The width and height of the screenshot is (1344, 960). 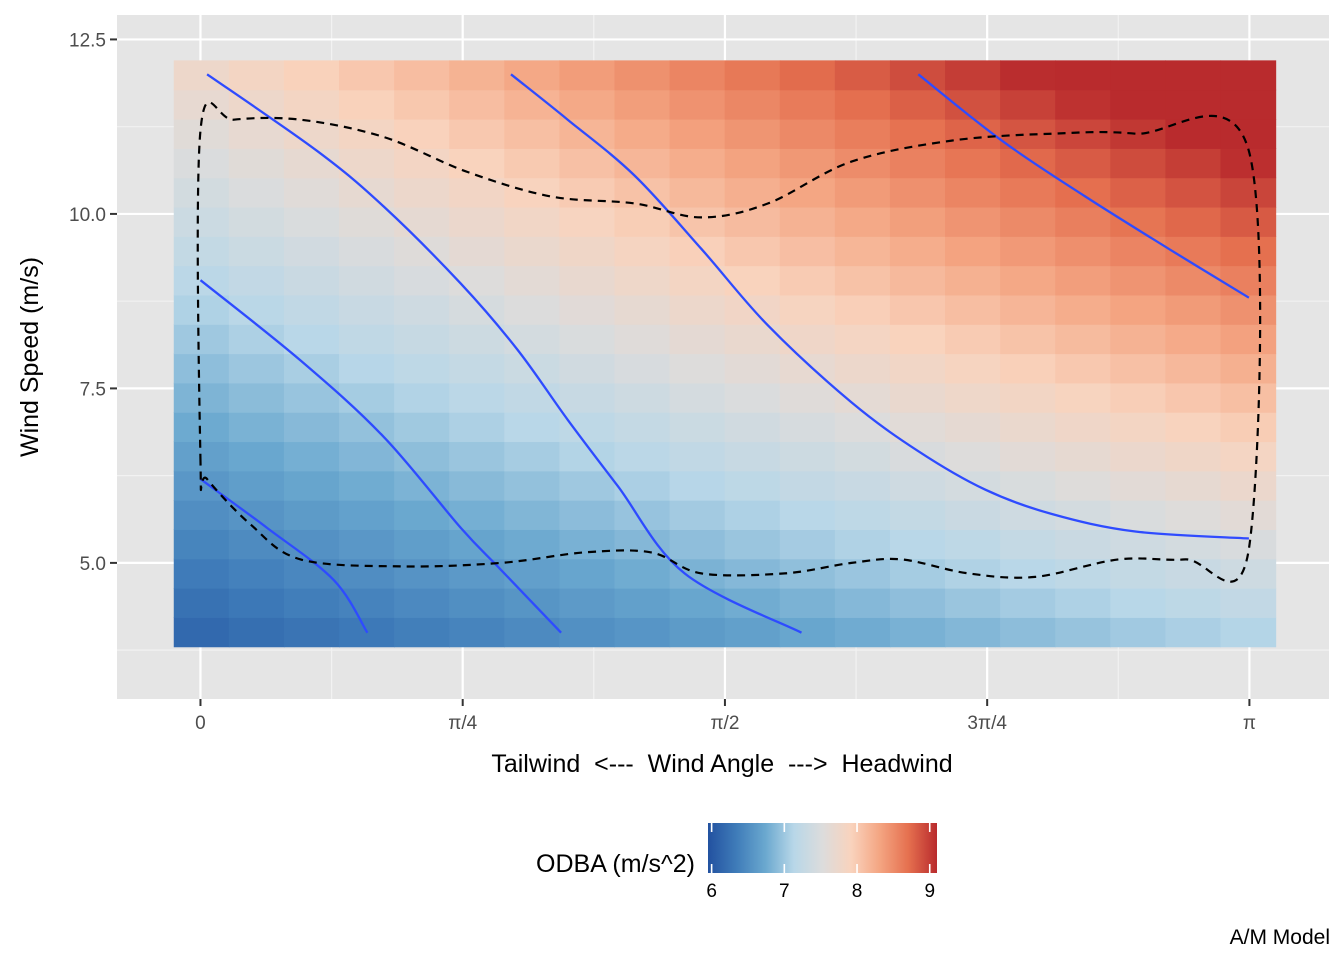 What do you see at coordinates (87, 40) in the screenshot?
I see `y-tick-label: 12.5` at bounding box center [87, 40].